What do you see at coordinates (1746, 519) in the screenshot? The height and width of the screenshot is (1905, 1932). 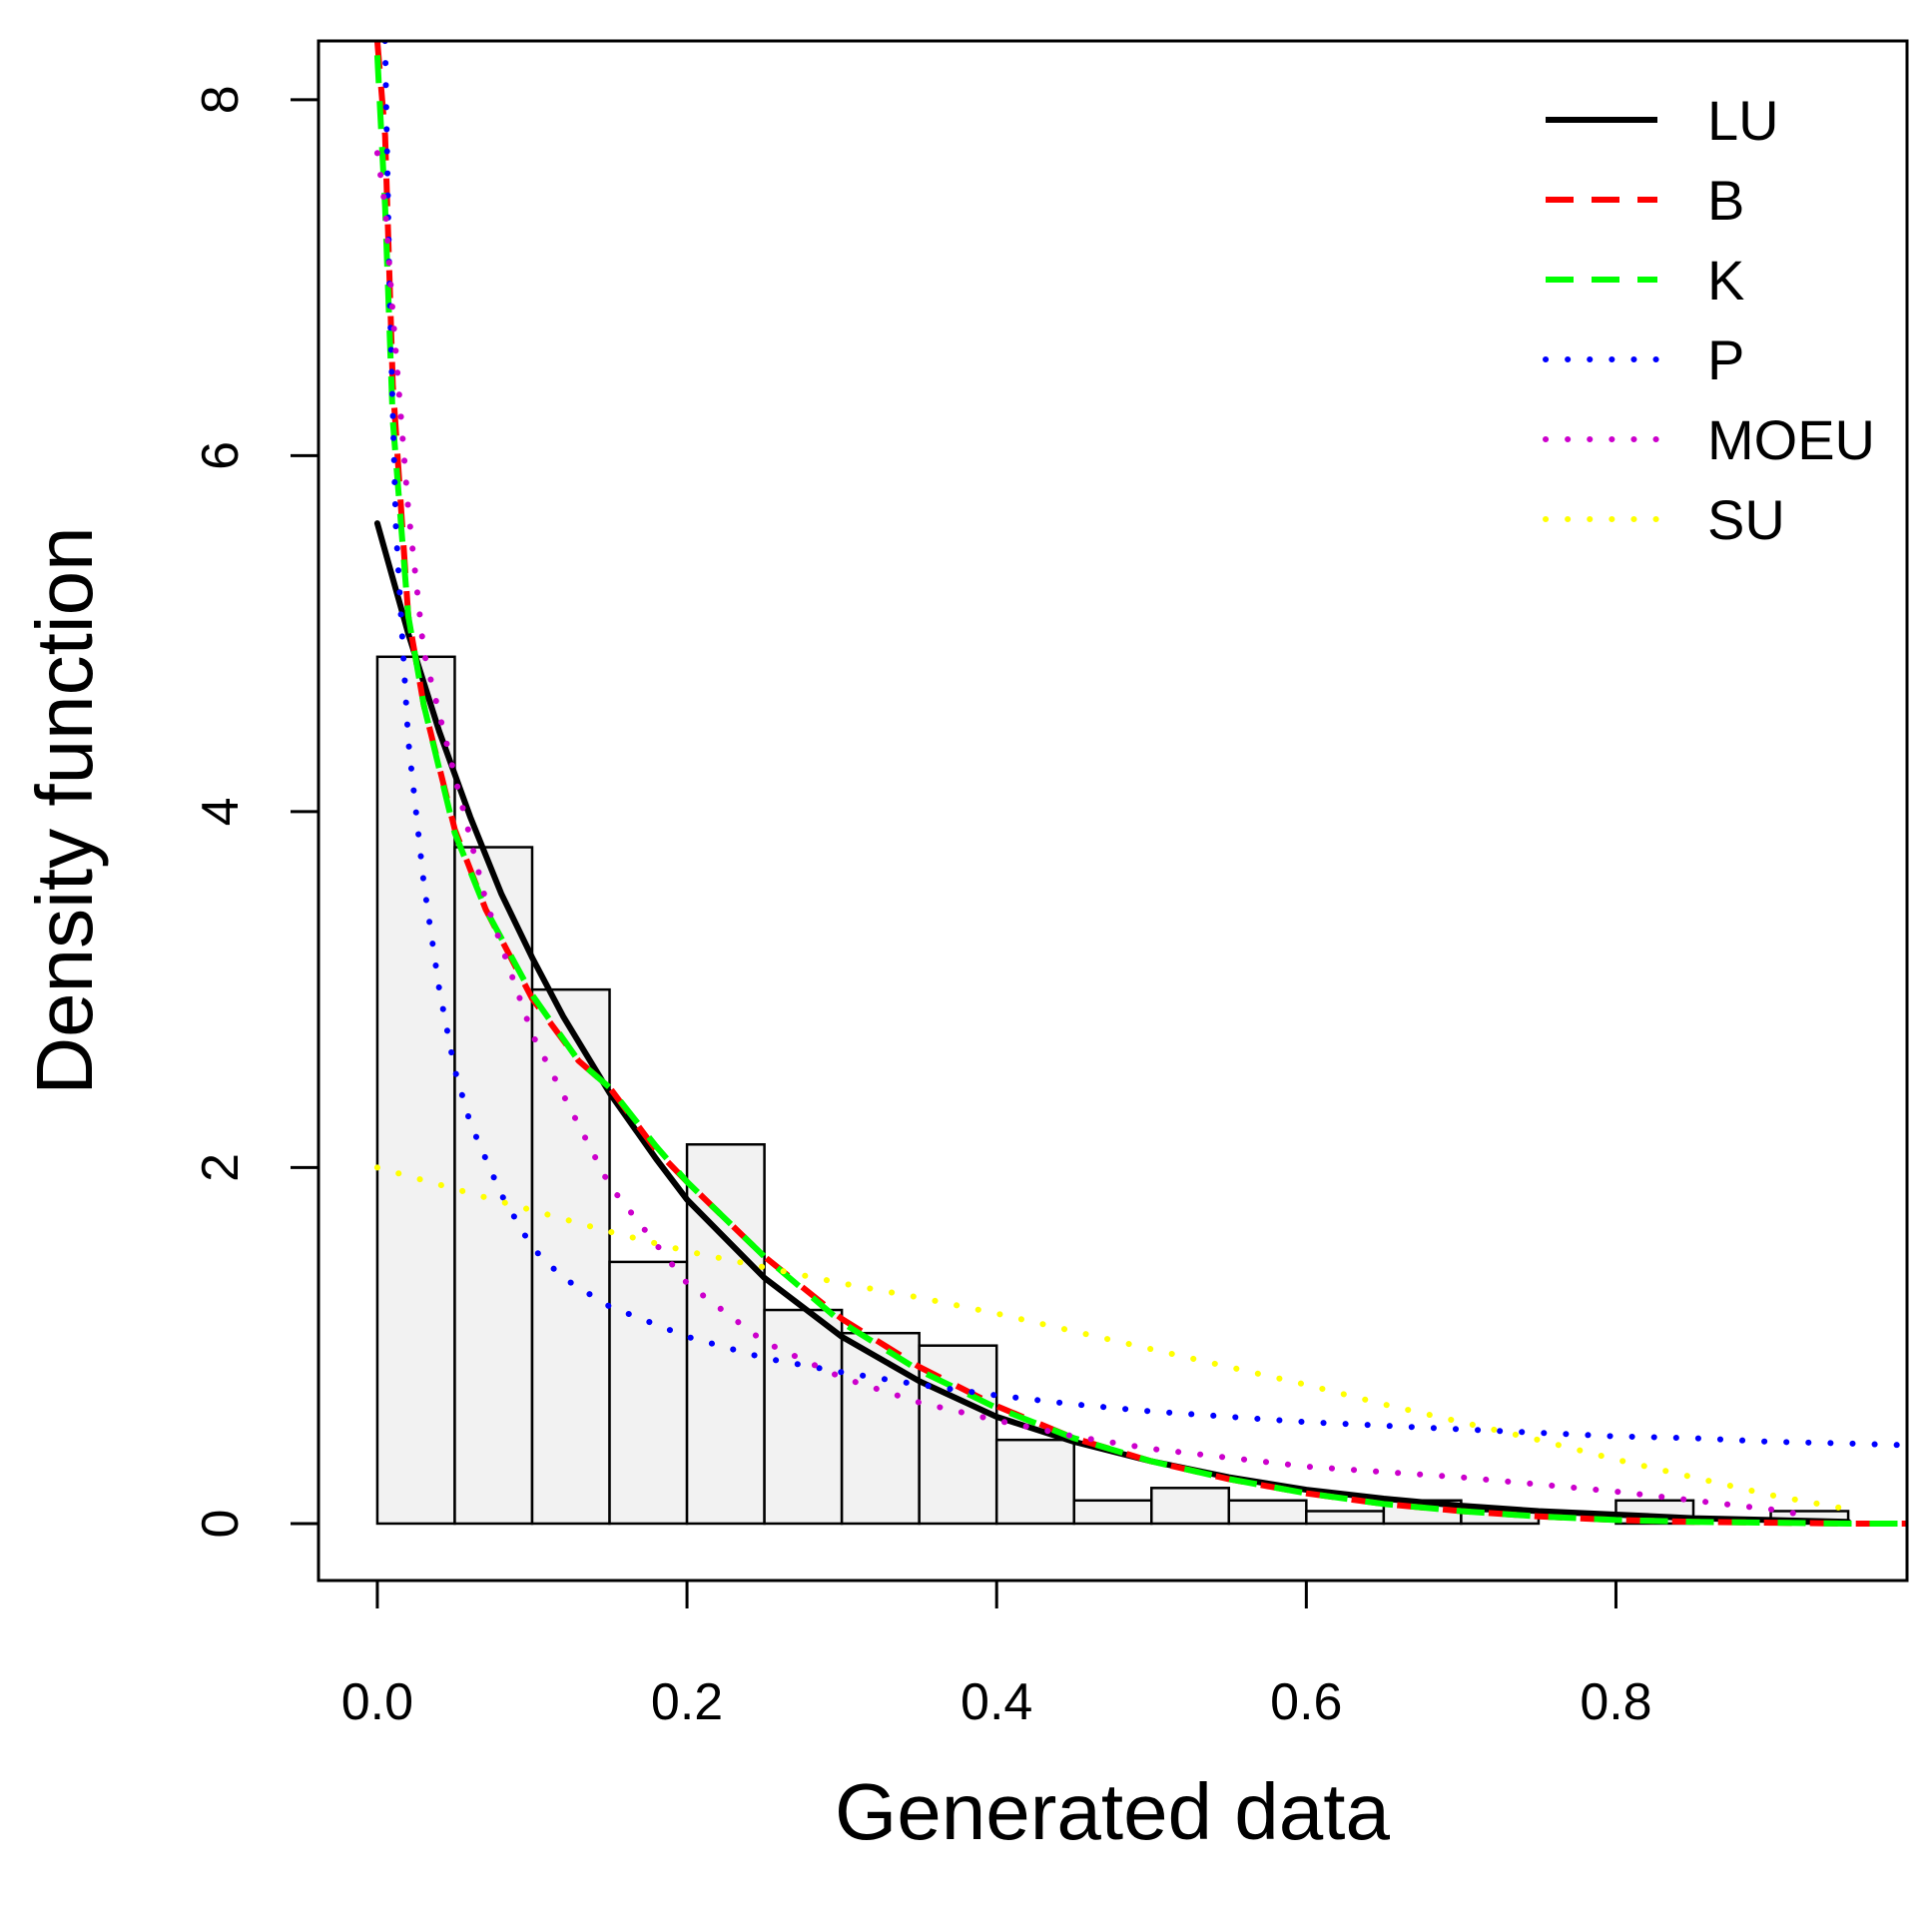 I see `legend-label: SU` at bounding box center [1746, 519].